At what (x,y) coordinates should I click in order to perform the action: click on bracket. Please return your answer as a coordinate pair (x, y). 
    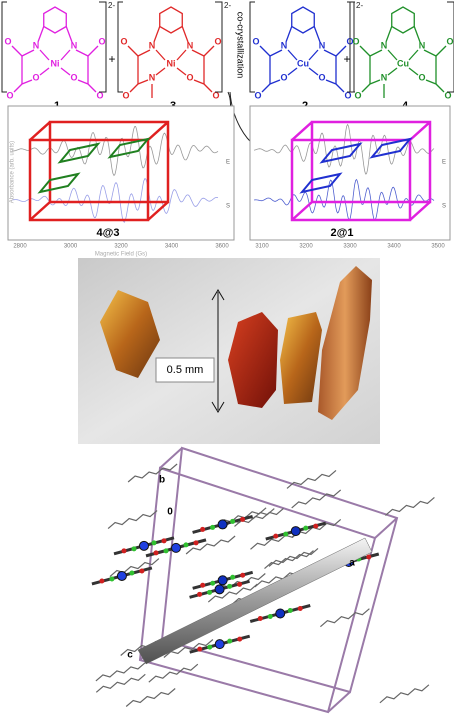
    Looking at the image, I should click on (302, 47).